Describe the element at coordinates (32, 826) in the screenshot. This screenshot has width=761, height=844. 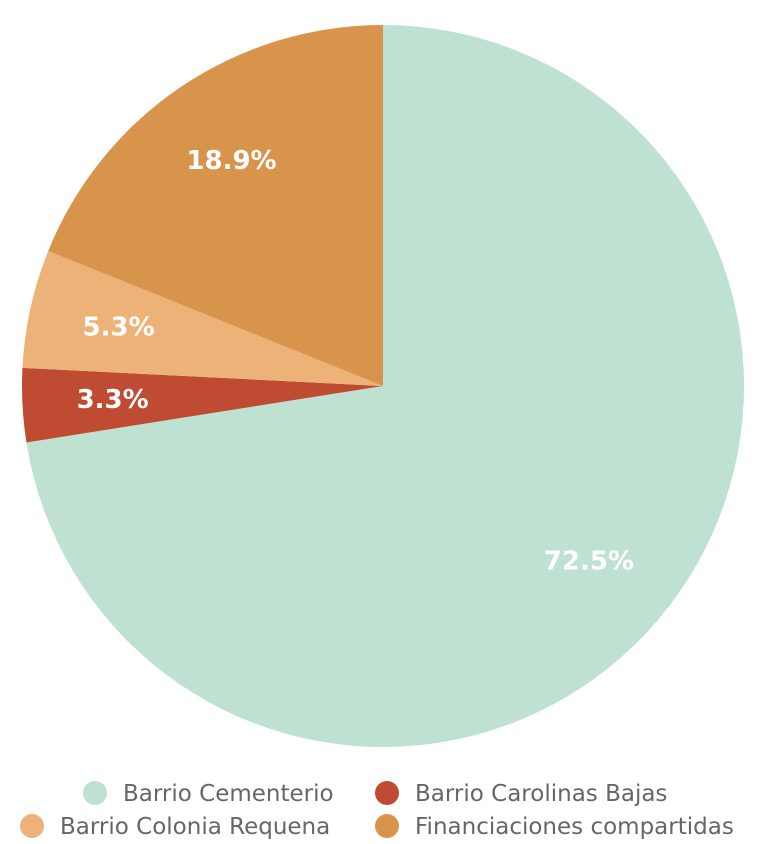
I see `legend-marker-barrio-colonia-requena` at that location.